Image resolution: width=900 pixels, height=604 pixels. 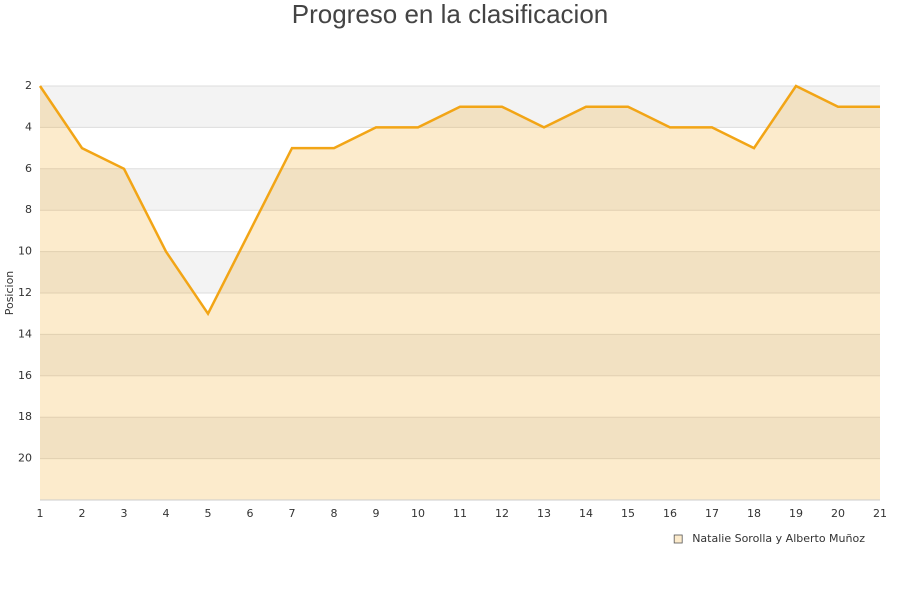 What do you see at coordinates (670, 513) in the screenshot?
I see `x-tick-label: 16` at bounding box center [670, 513].